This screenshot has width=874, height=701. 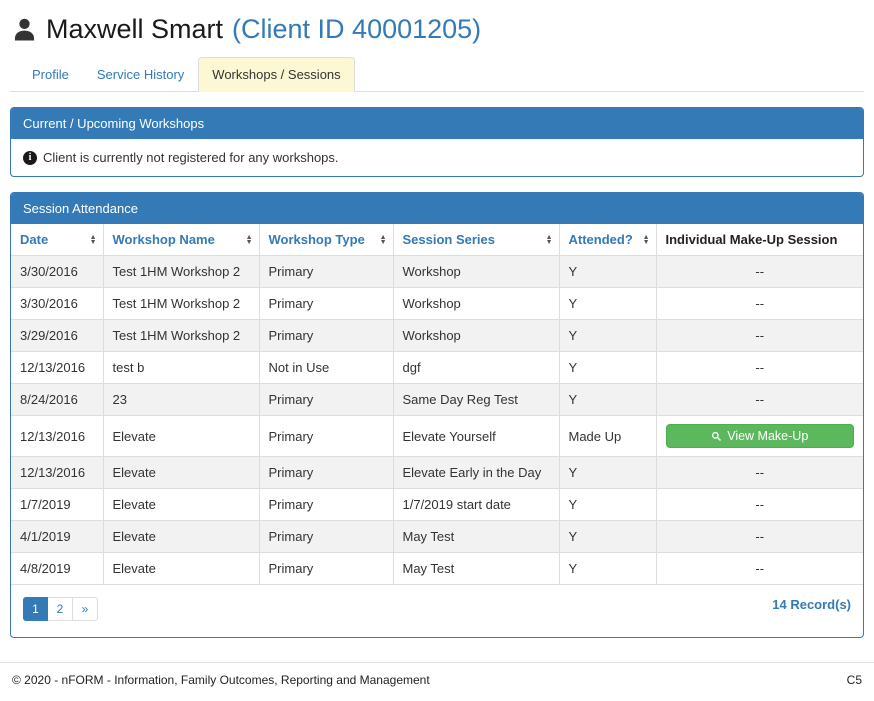 What do you see at coordinates (437, 611) in the screenshot?
I see `pagination-row: 1 2» 14 Record(s)` at bounding box center [437, 611].